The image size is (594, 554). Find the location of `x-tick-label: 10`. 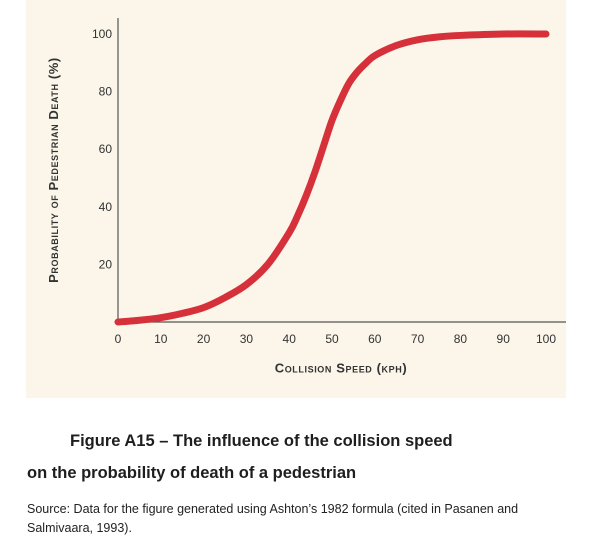

x-tick-label: 10 is located at coordinates (161, 339).